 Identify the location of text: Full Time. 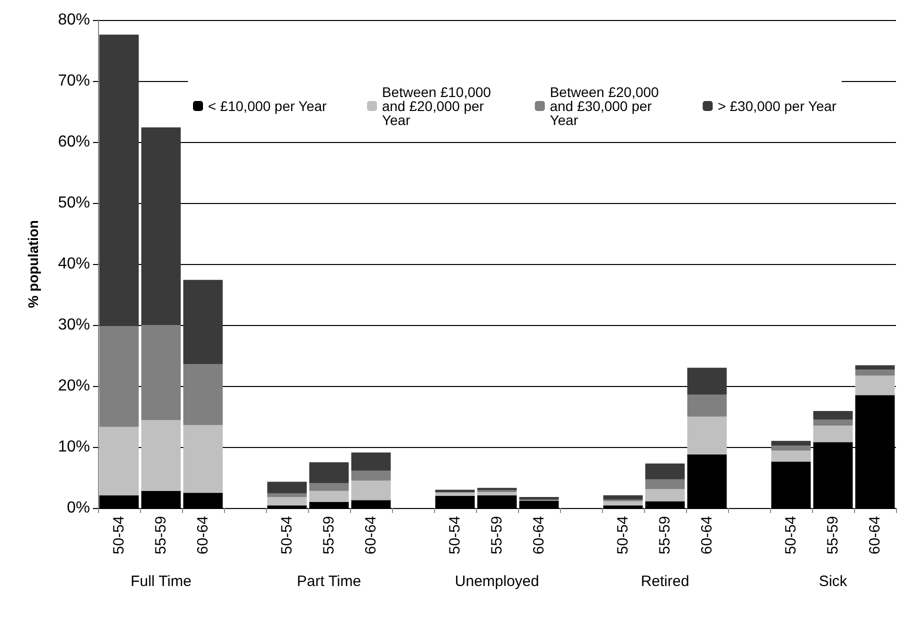
(161, 581).